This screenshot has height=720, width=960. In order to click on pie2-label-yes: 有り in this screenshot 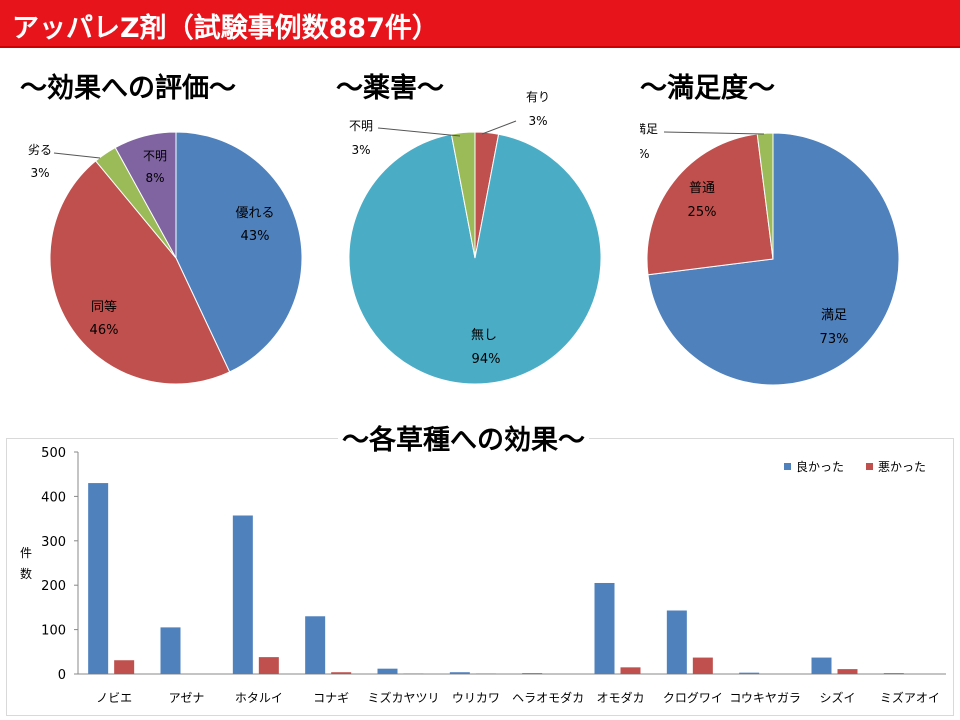, I will do `click(538, 97)`.